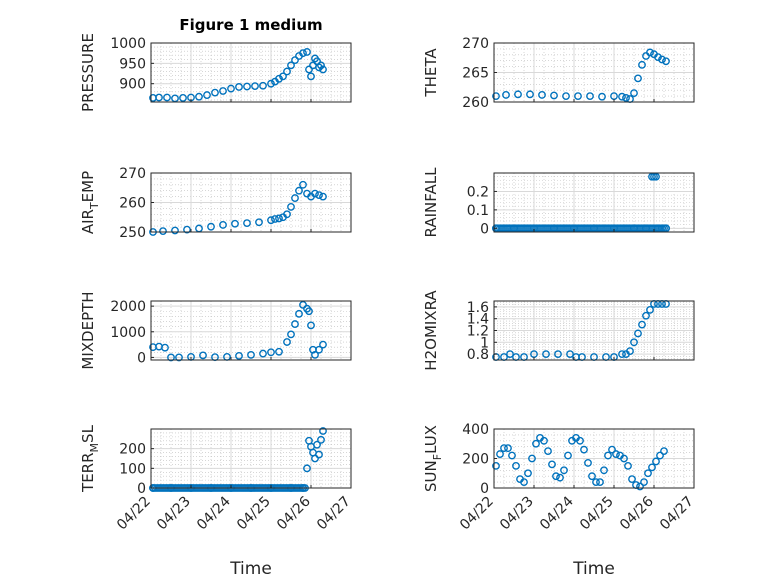  I want to click on y-tick-label: 950, so click(132, 64).